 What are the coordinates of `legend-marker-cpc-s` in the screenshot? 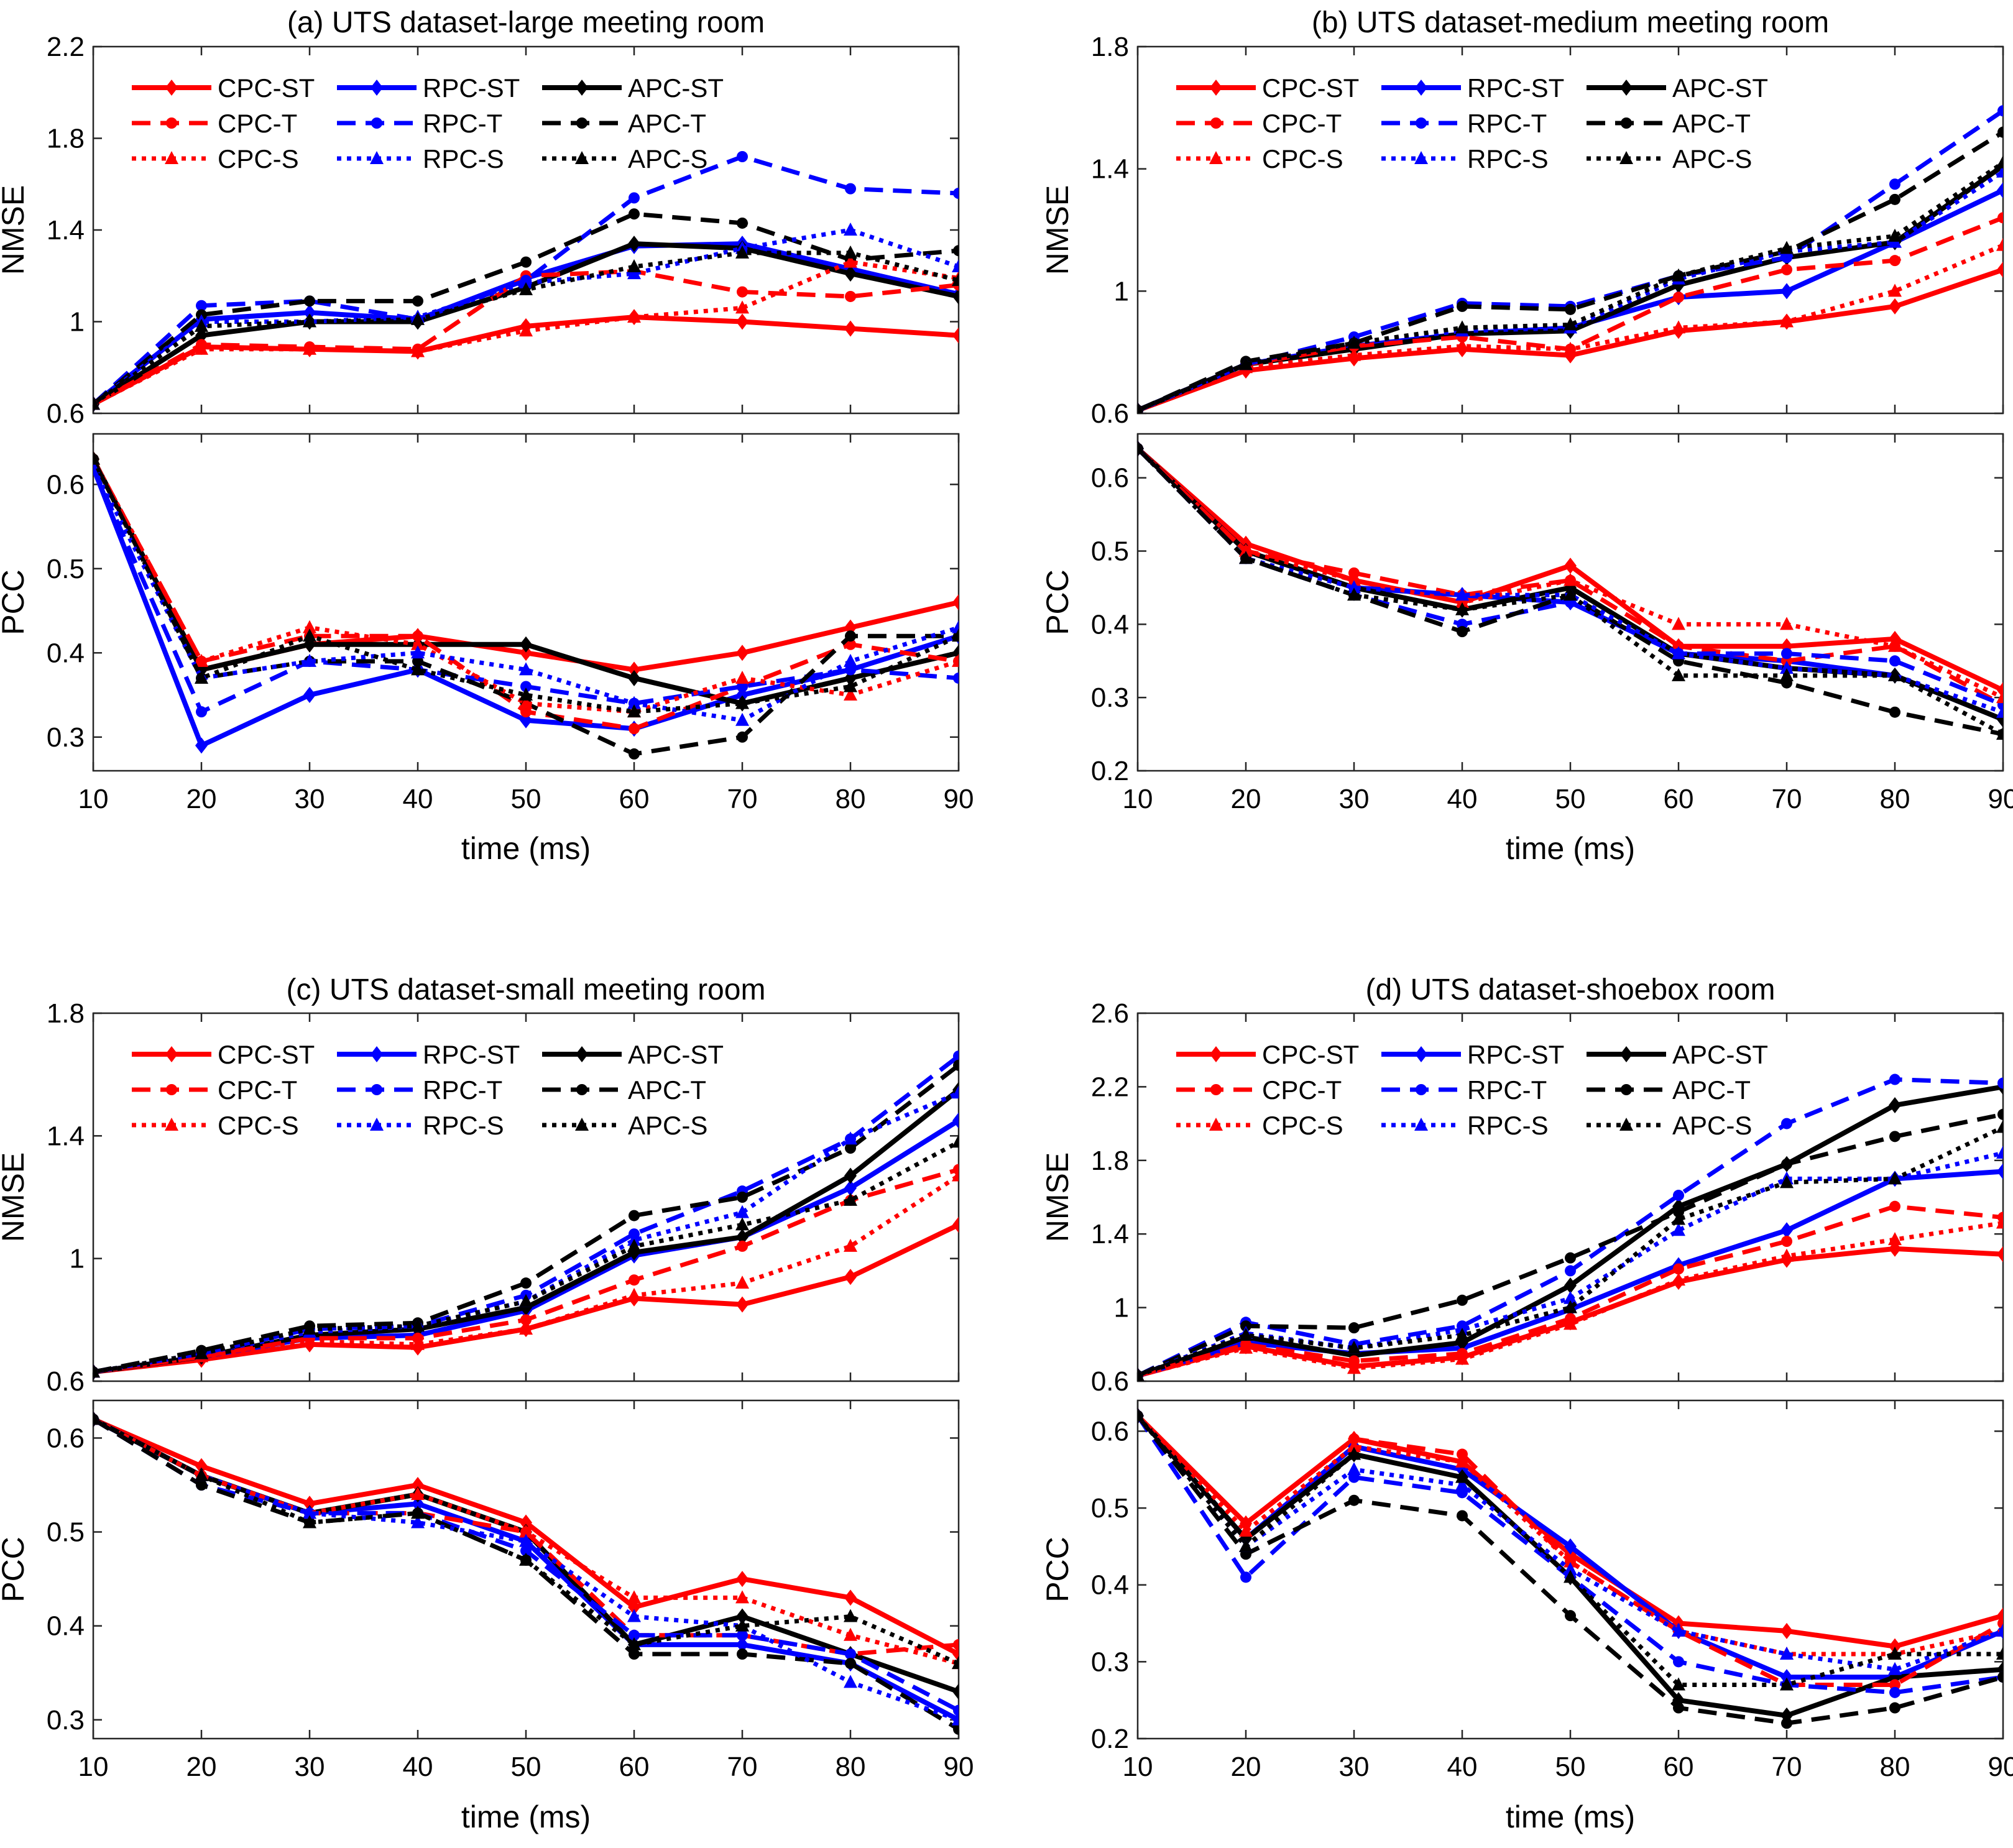 It's located at (171, 157).